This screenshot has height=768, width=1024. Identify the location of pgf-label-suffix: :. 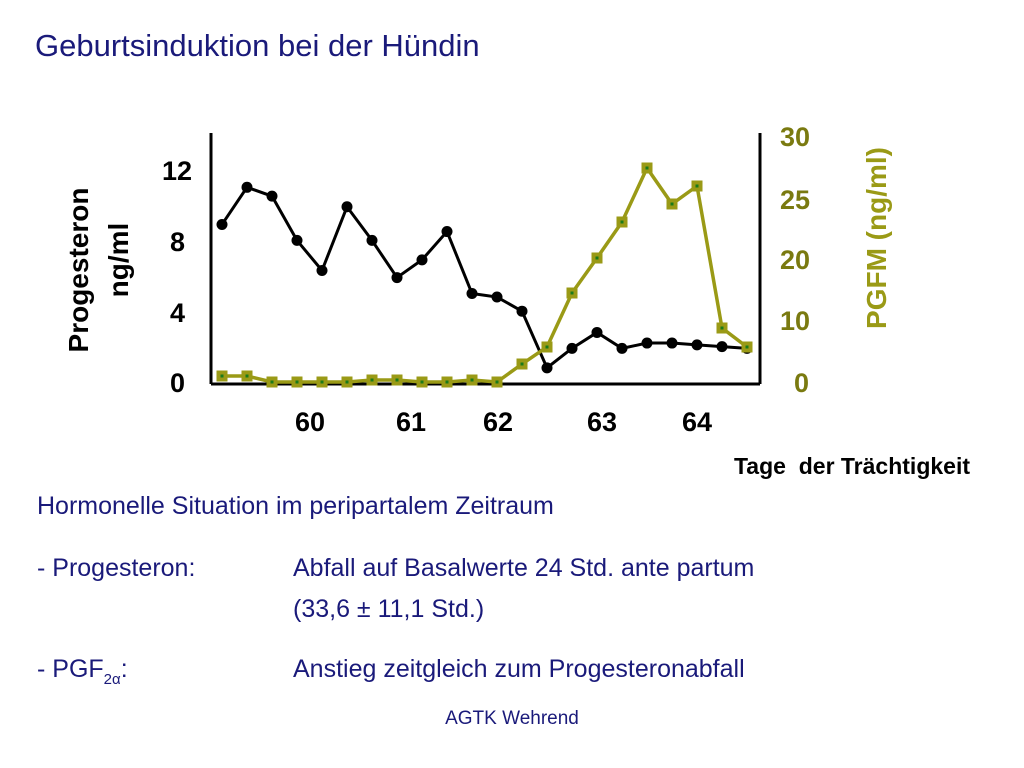
(124, 669).